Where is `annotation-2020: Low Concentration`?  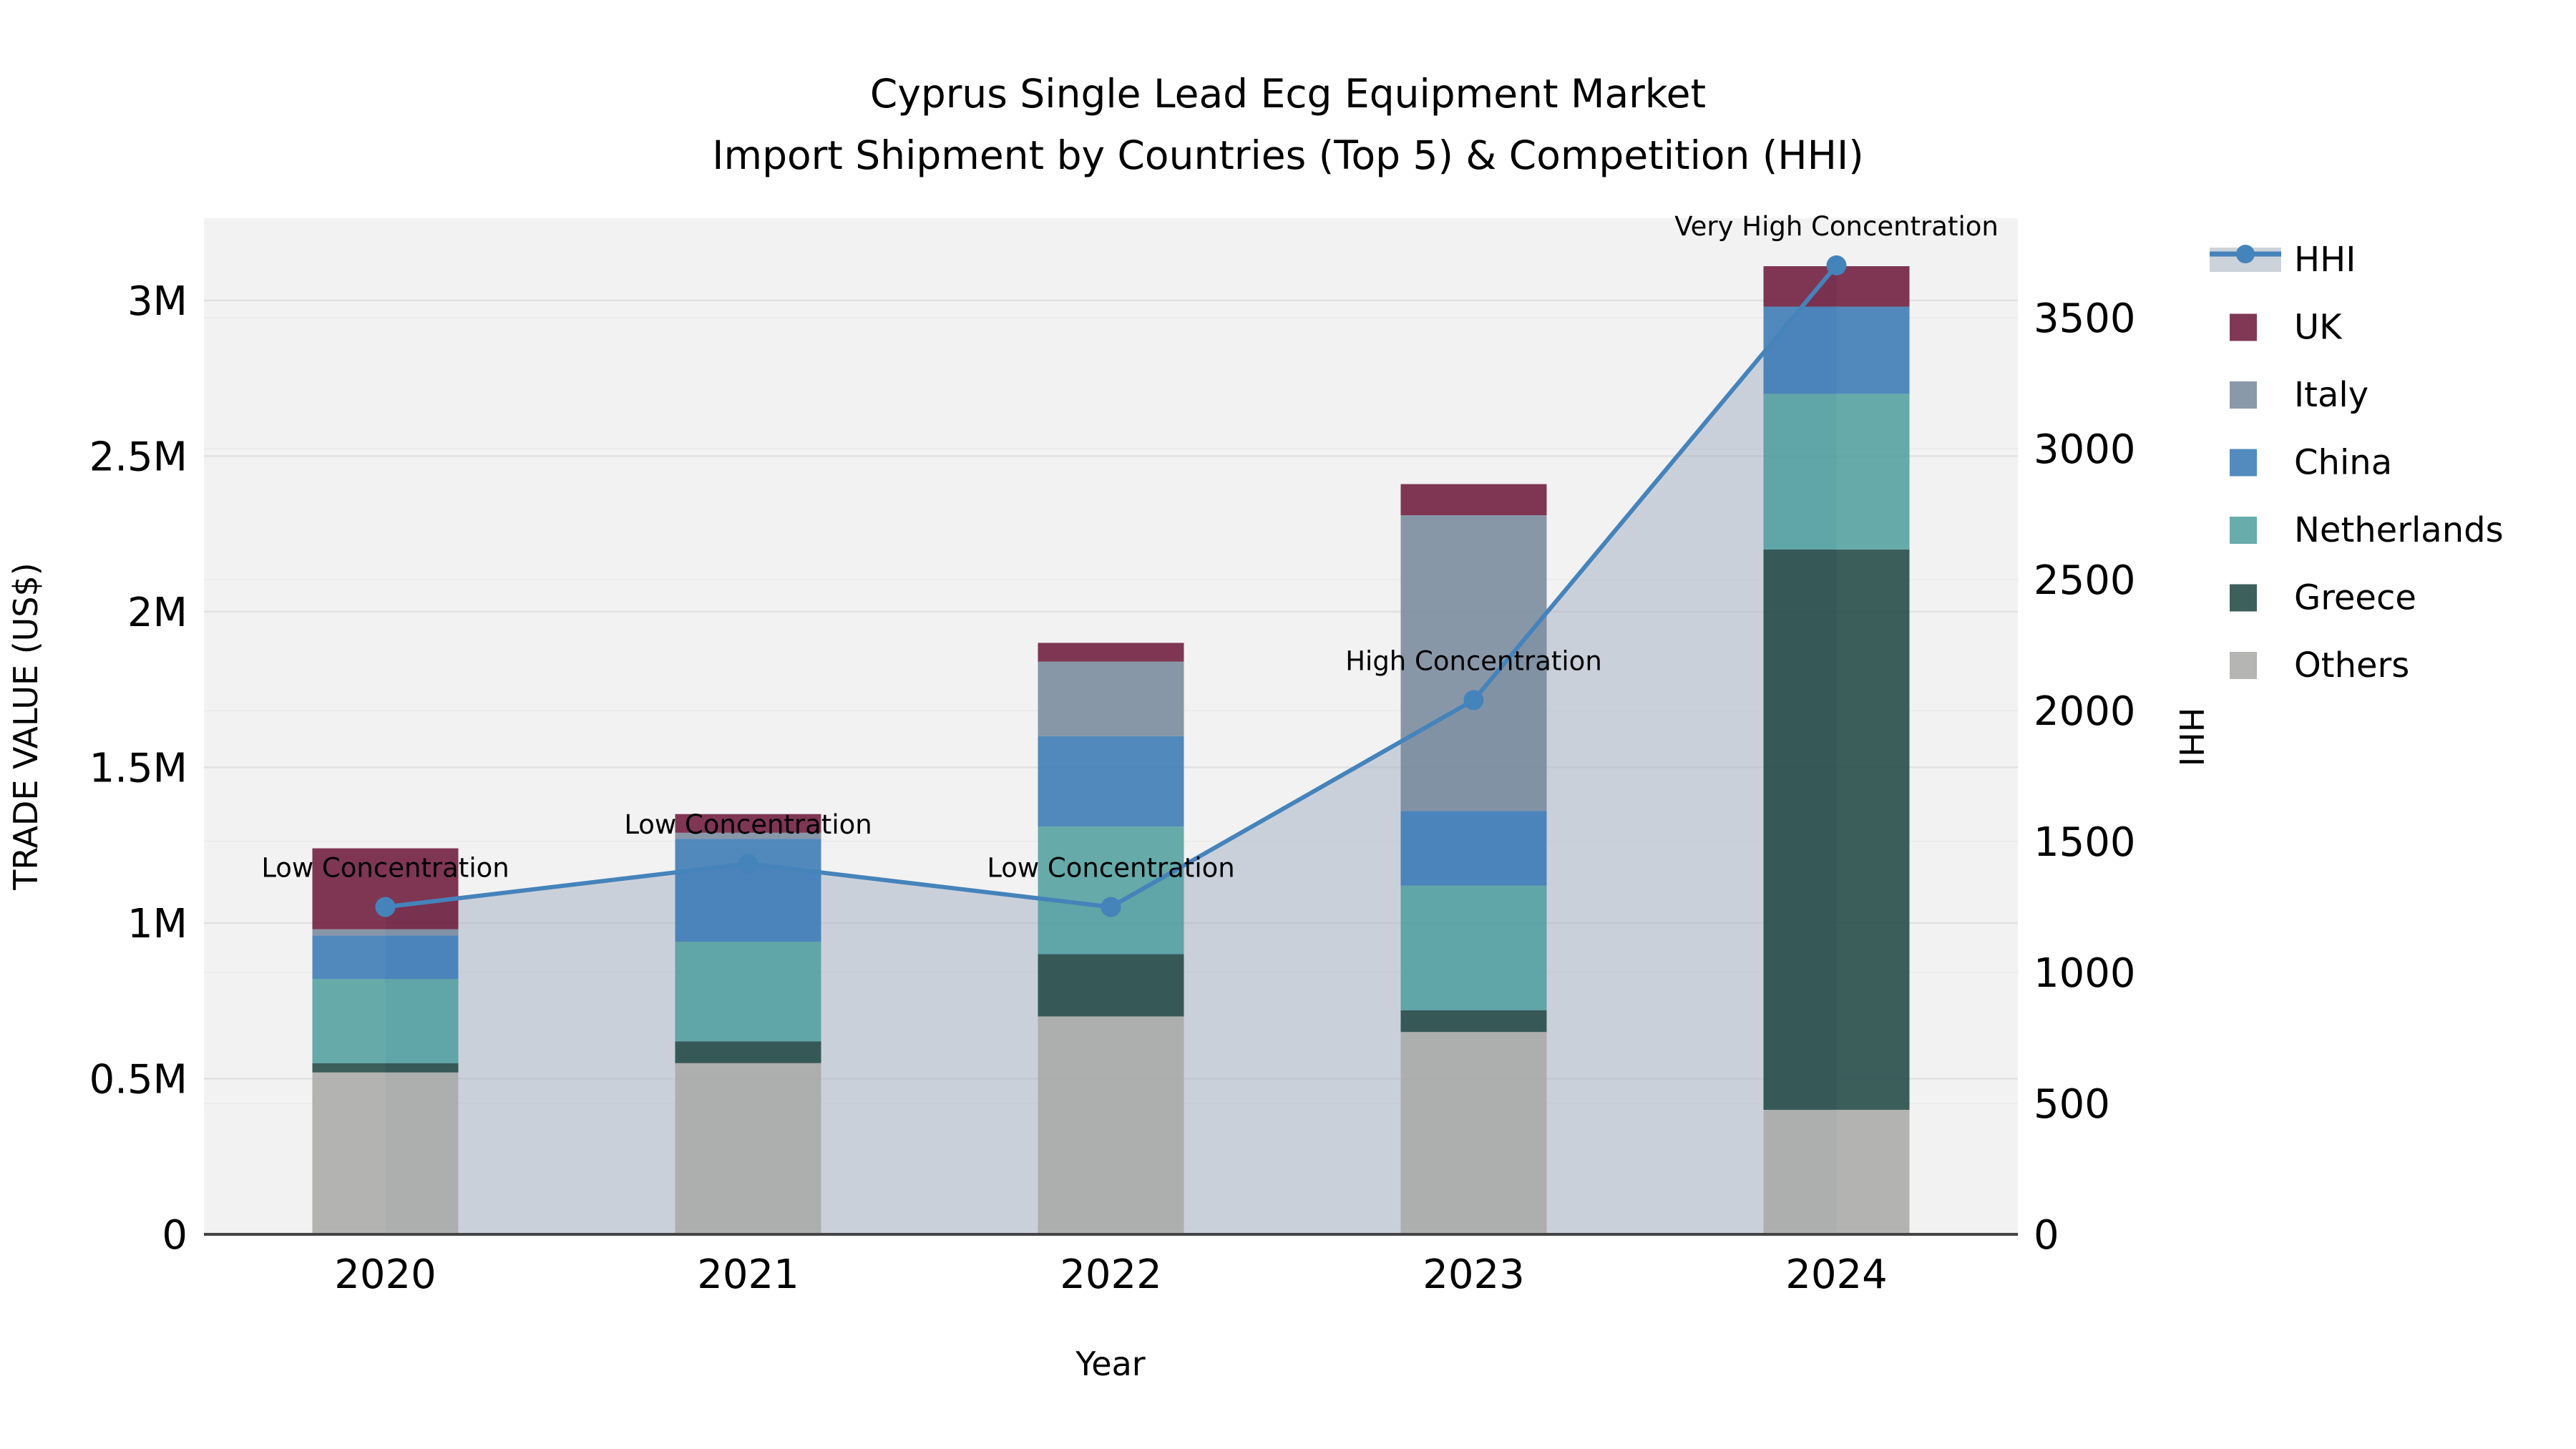
annotation-2020: Low Concentration is located at coordinates (385, 868).